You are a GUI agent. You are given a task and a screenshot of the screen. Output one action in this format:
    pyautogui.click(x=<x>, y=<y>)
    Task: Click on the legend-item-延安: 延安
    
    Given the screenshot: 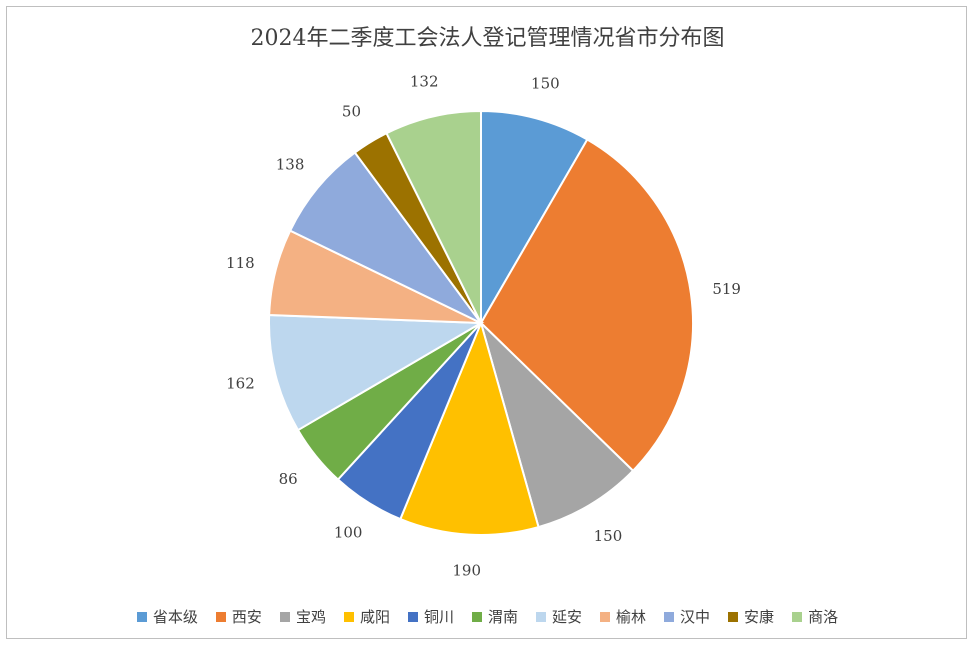 What is the action you would take?
    pyautogui.click(x=559, y=616)
    